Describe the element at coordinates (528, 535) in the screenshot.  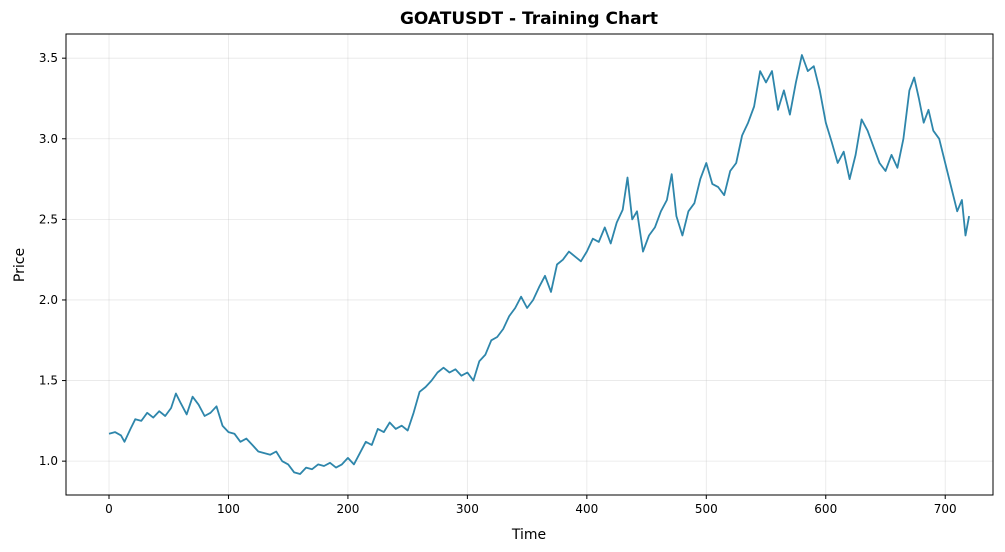
I see `x-axis-title: Time` at that location.